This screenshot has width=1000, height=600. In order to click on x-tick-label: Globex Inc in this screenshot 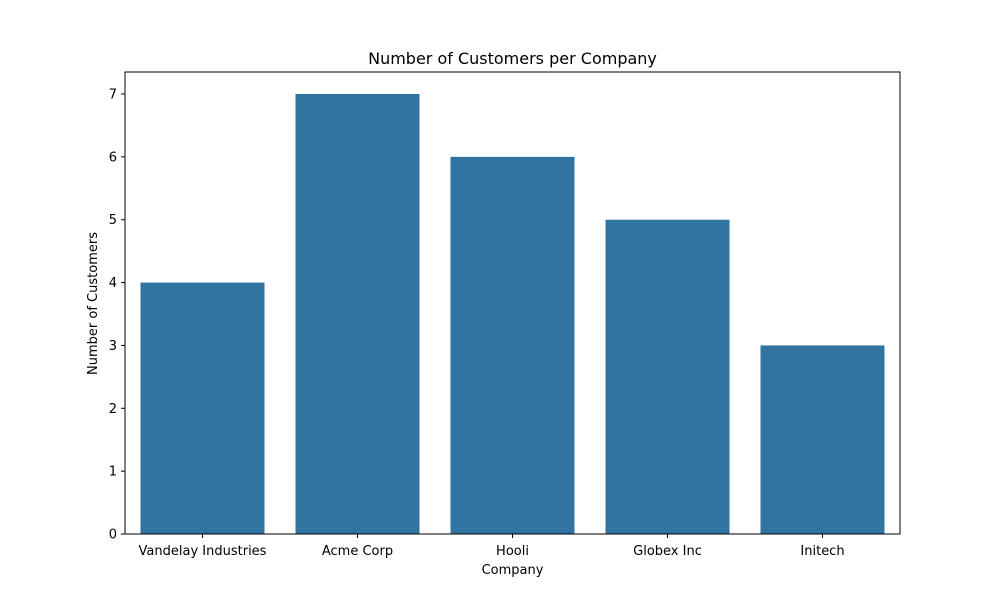, I will do `click(667, 551)`.